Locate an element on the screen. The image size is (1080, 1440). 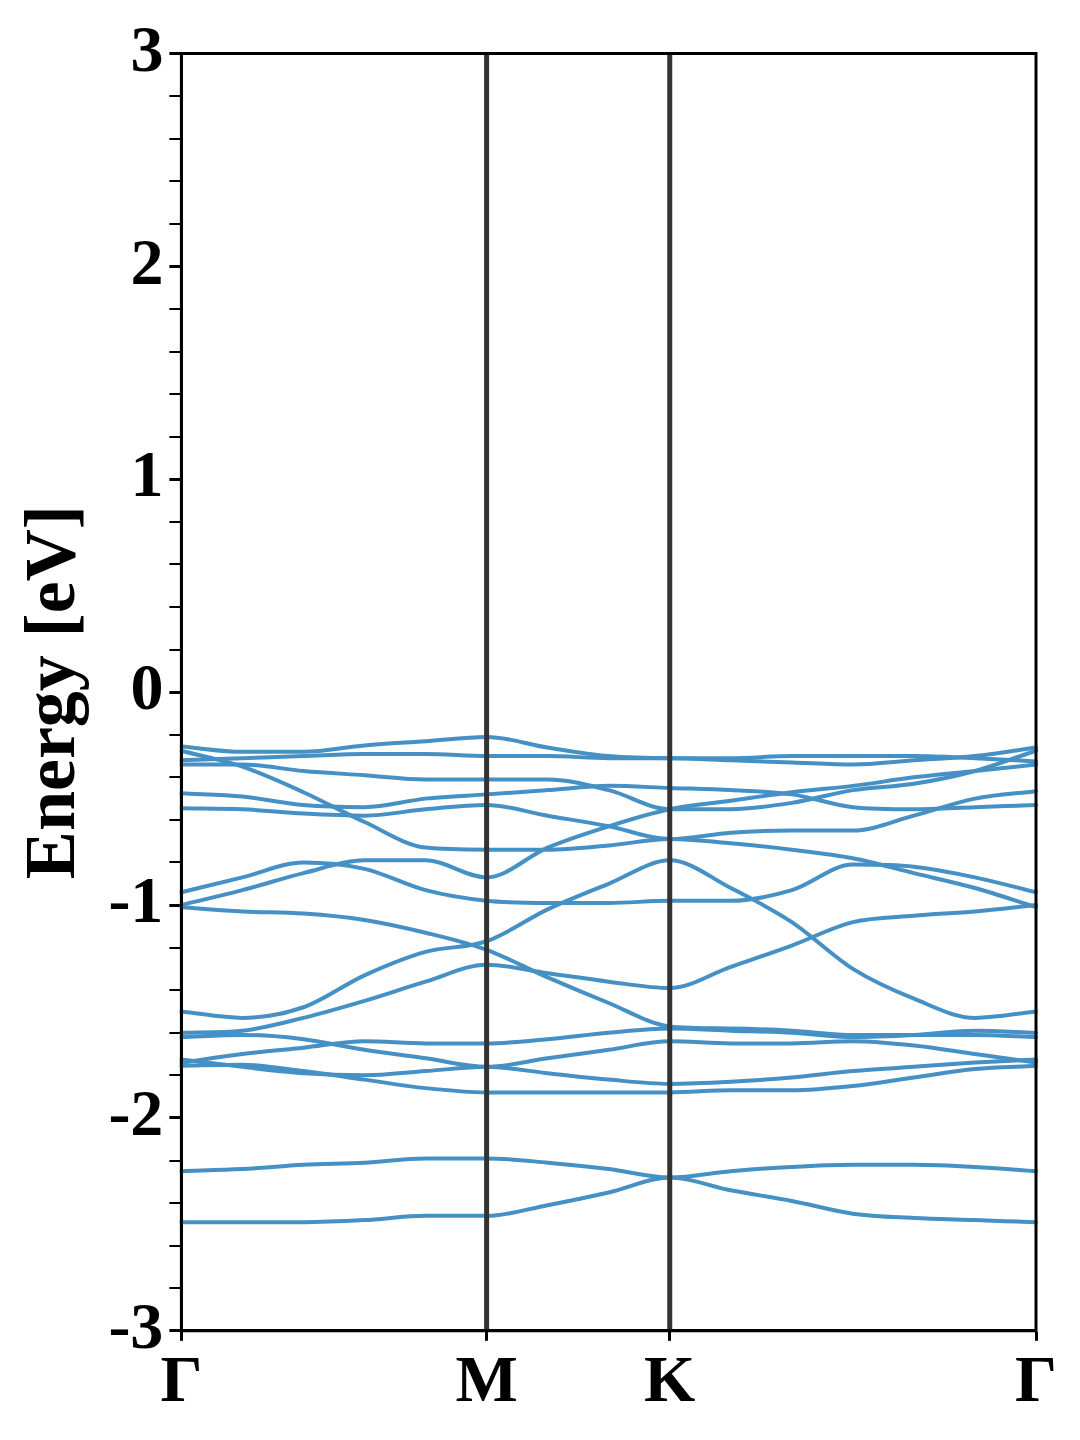
y-tick-label: 2 is located at coordinates (147, 261).